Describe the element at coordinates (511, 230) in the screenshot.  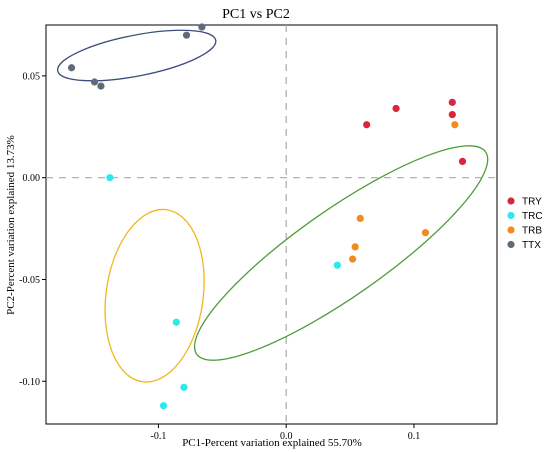
I see `legend-marker-trb` at that location.